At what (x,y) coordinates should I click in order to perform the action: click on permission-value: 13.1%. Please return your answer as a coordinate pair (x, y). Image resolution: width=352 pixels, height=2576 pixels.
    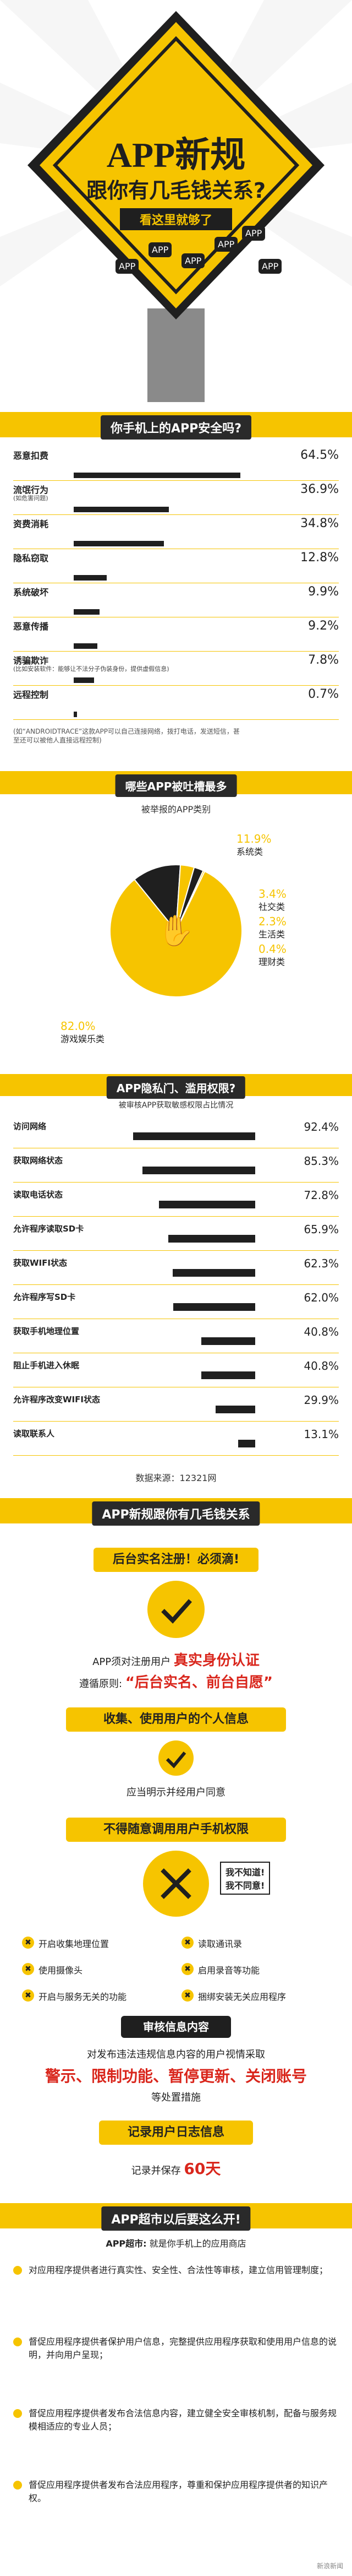
    Looking at the image, I should click on (321, 1434).